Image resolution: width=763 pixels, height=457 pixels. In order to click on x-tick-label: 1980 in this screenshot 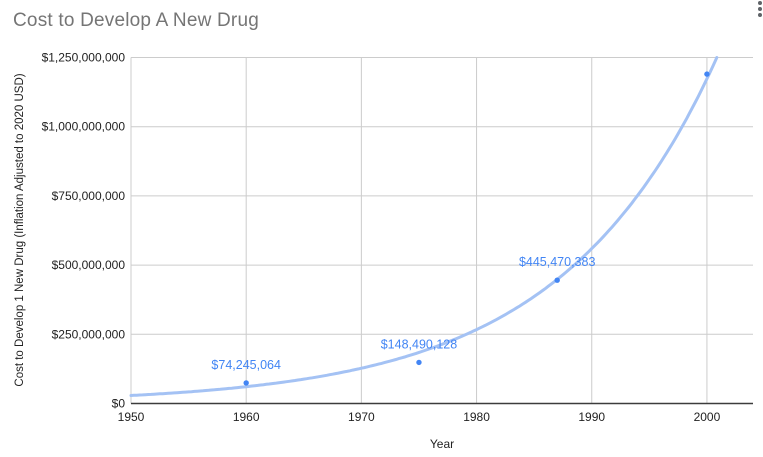, I will do `click(476, 417)`.